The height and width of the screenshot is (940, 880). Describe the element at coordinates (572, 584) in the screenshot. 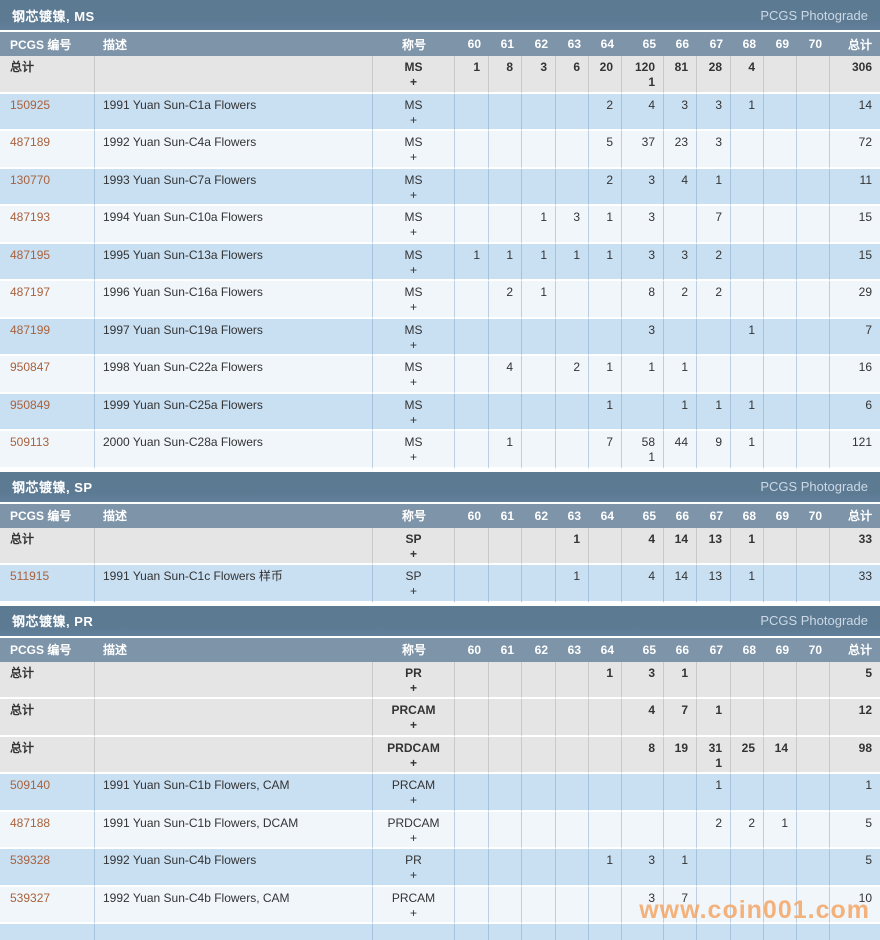

I see `grade-63-count: 1` at that location.